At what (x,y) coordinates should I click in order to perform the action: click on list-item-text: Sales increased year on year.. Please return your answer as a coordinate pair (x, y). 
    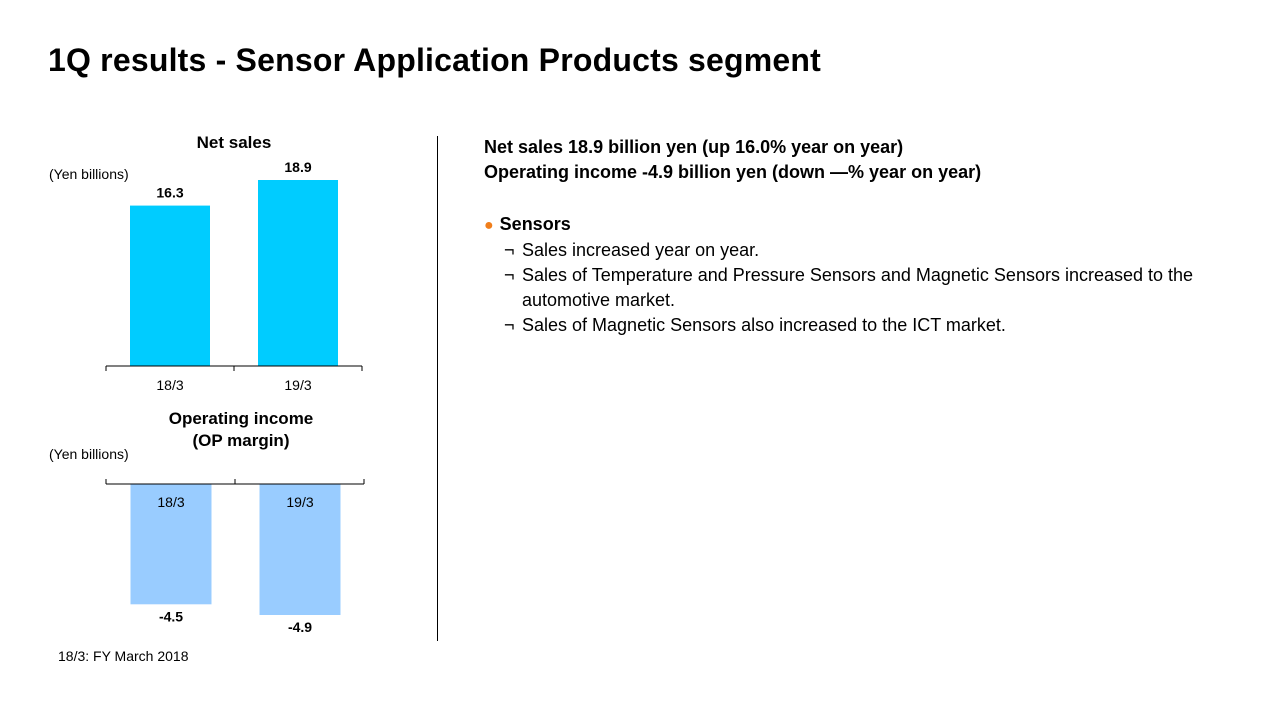
    Looking at the image, I should click on (641, 250).